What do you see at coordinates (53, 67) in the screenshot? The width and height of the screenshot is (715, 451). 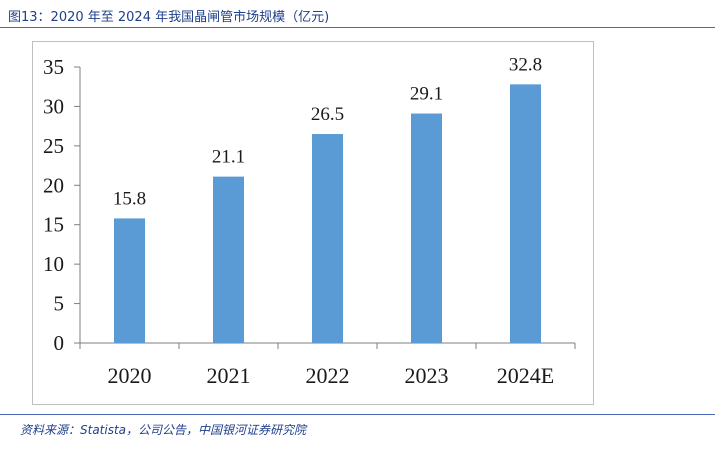 I see `y-tick-label: 35` at bounding box center [53, 67].